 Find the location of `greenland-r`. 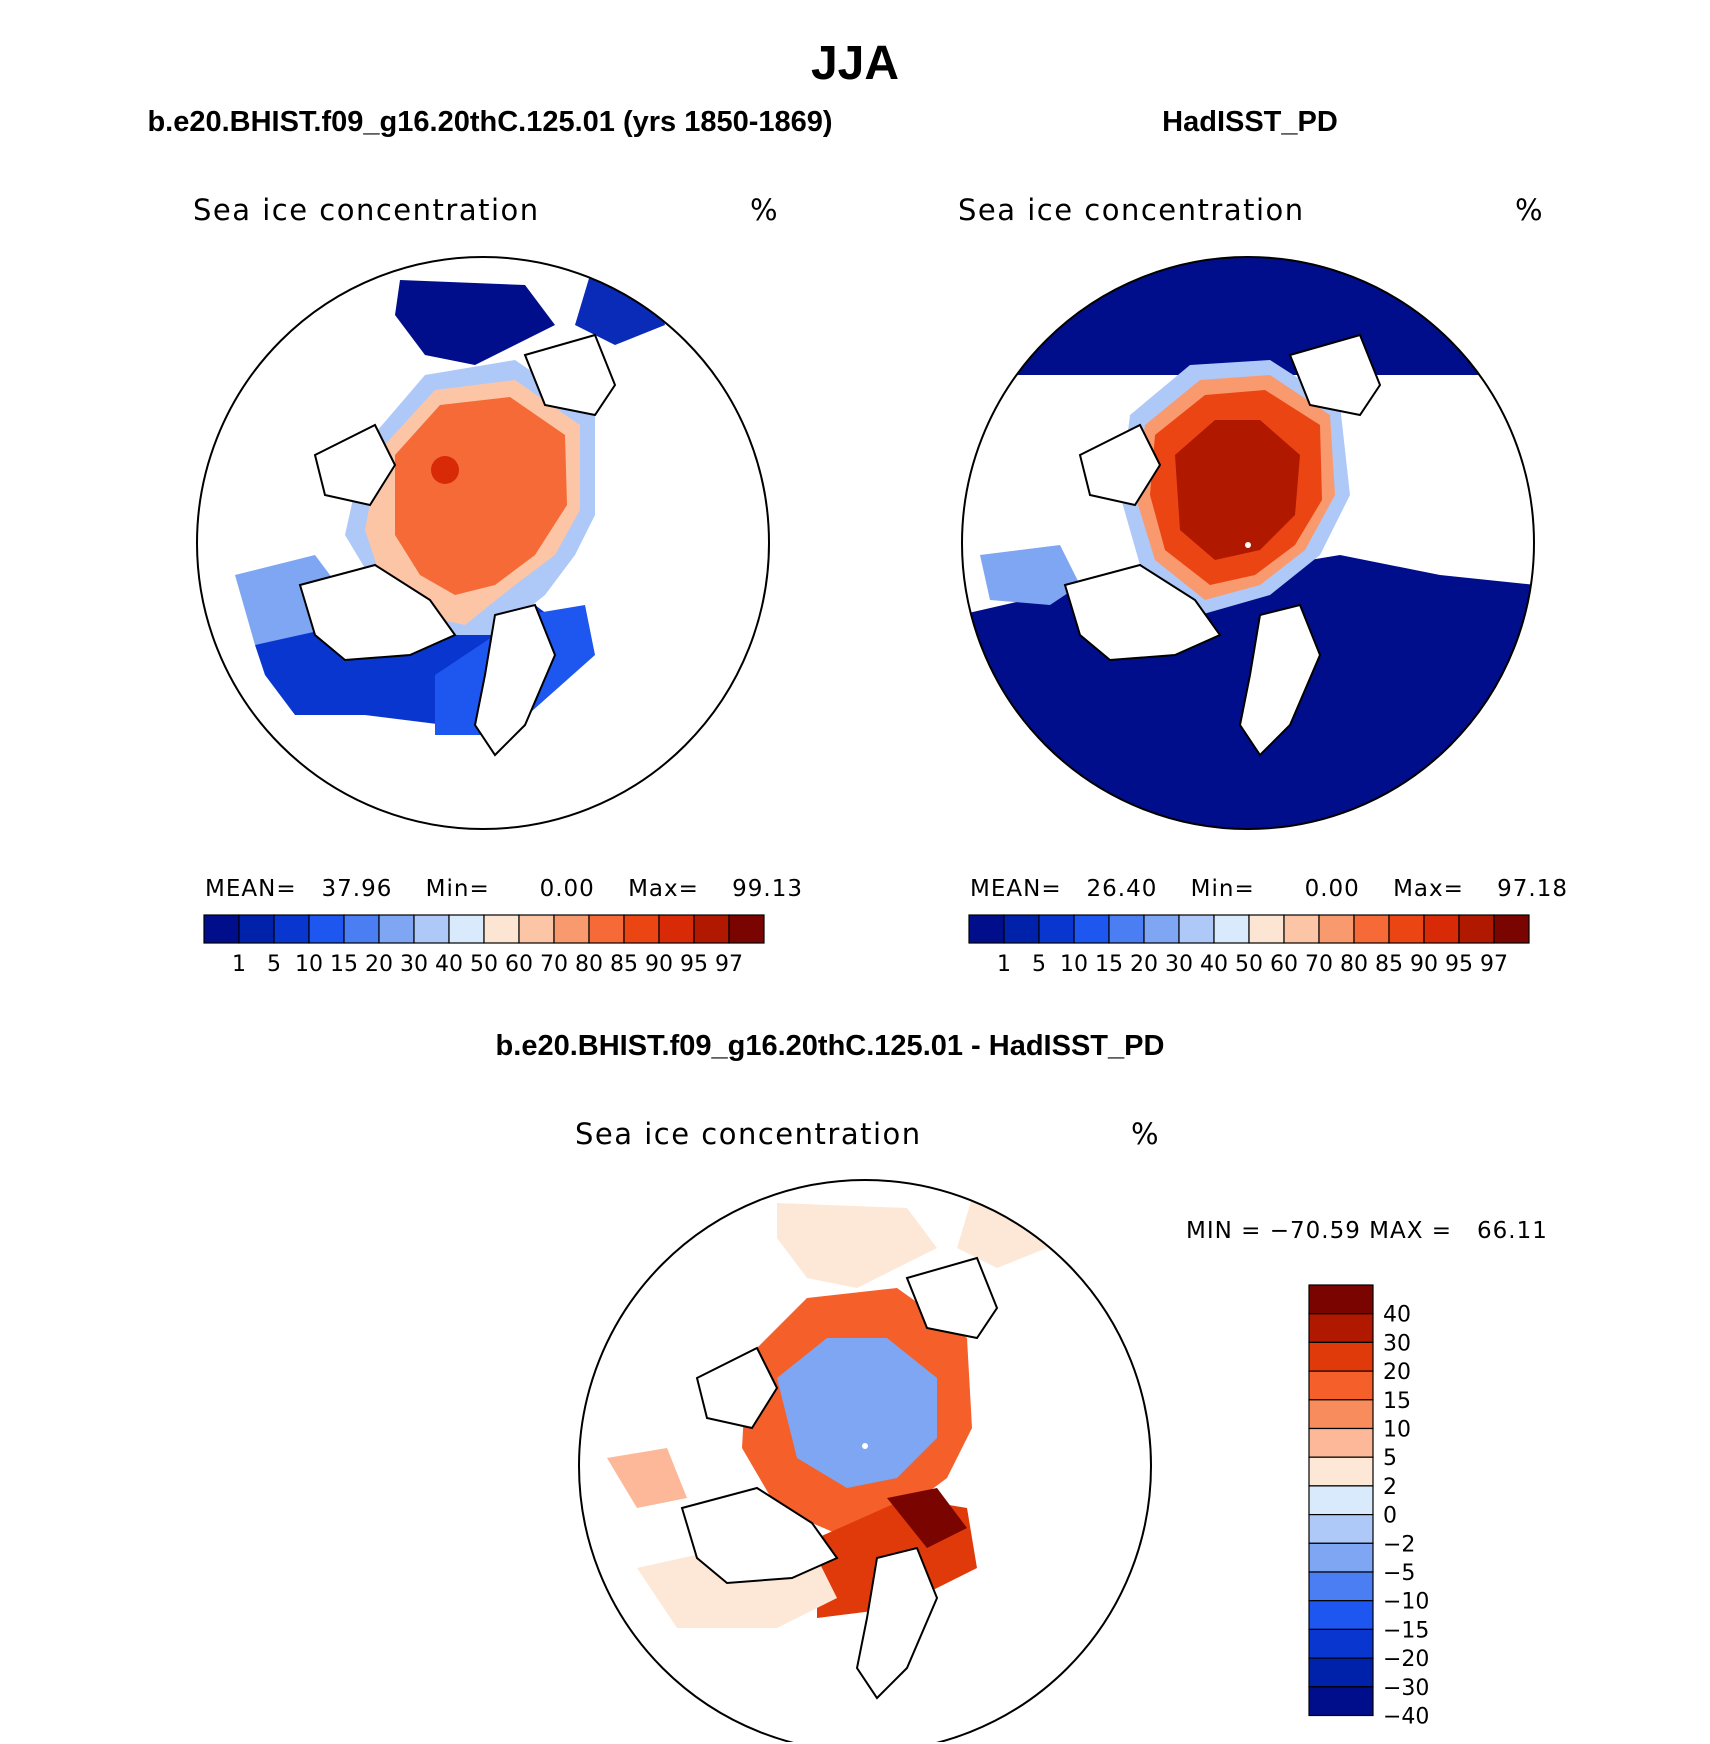

greenland-r is located at coordinates (1142, 612).